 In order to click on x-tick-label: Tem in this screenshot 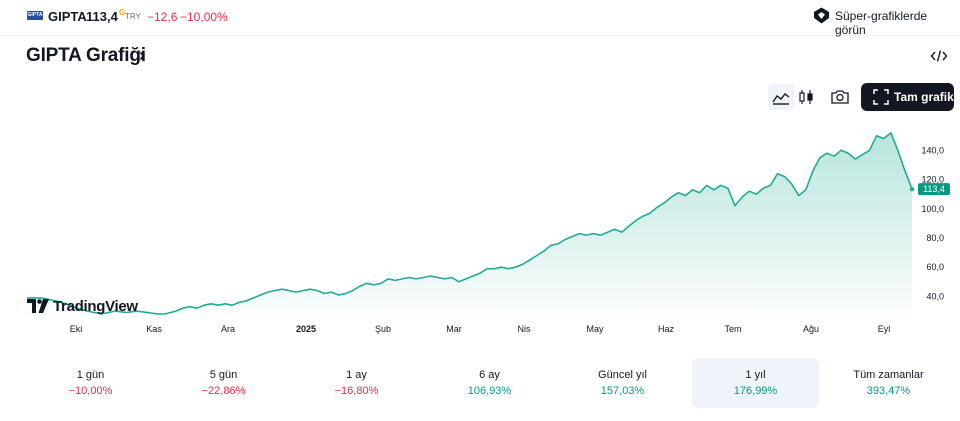, I will do `click(732, 329)`.